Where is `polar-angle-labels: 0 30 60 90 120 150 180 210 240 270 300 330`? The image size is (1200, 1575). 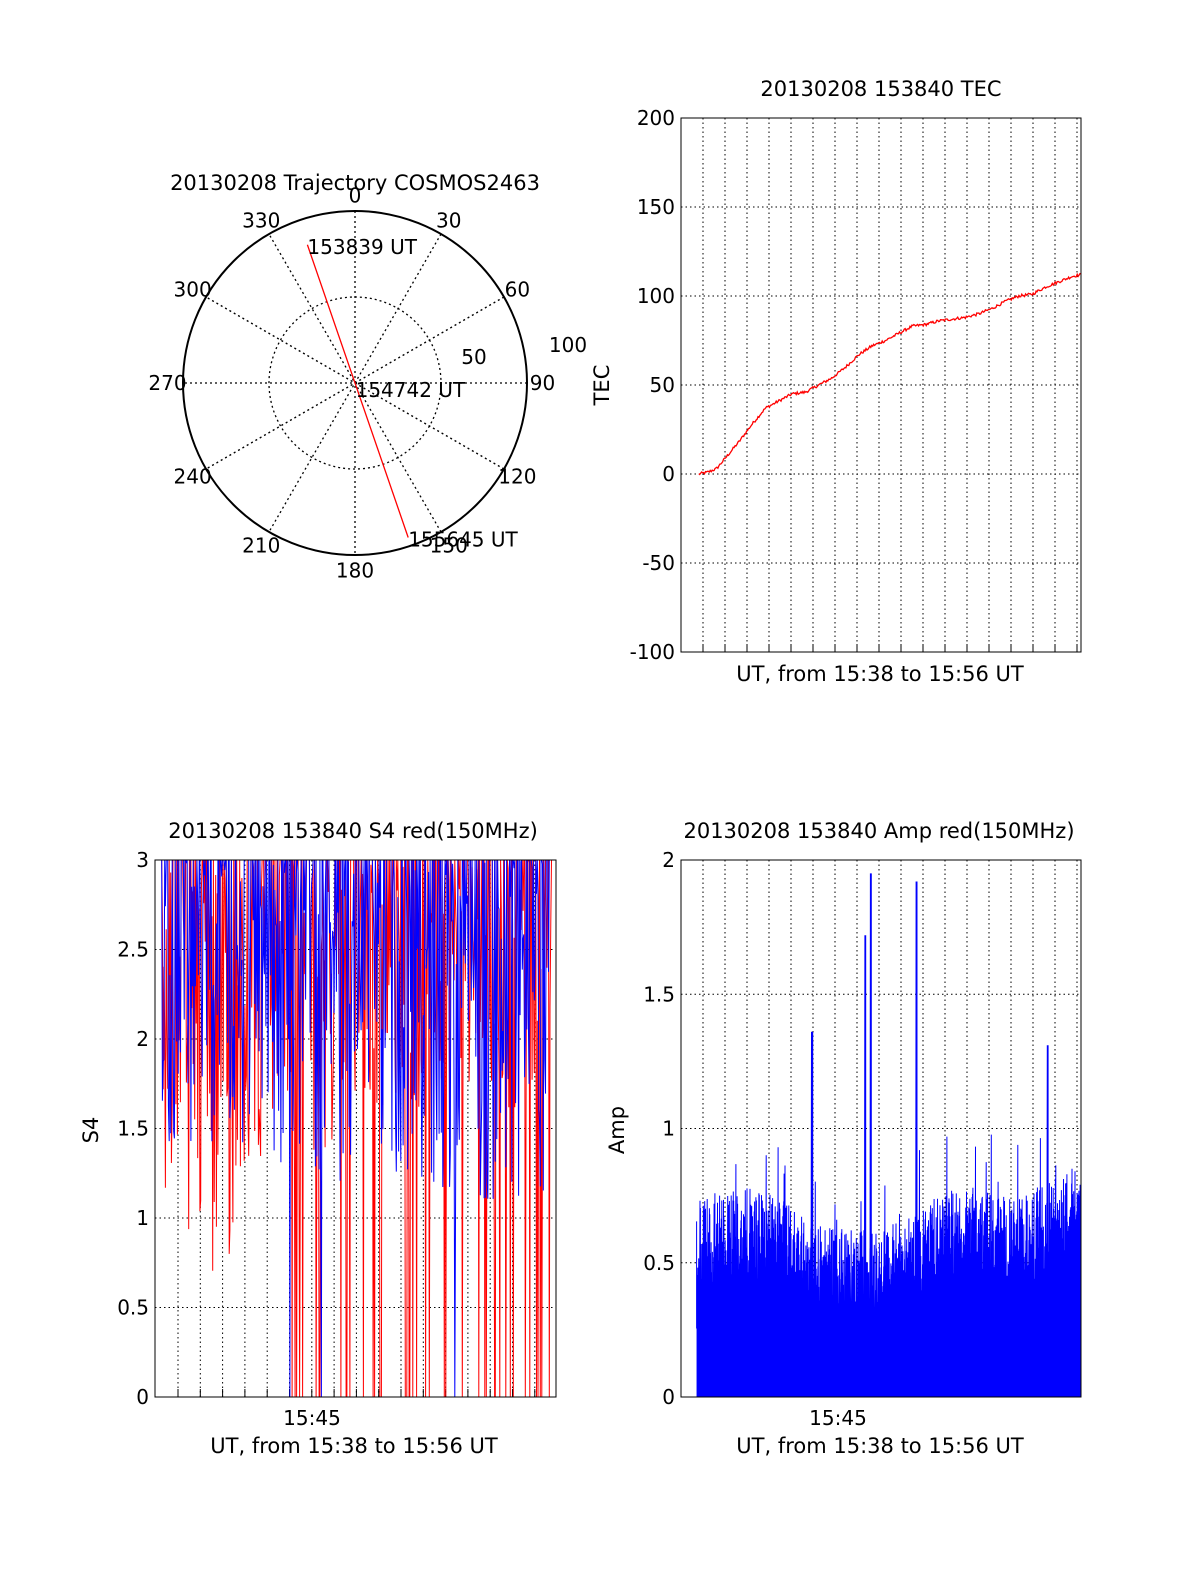 polar-angle-labels: 0 30 60 90 120 150 180 210 240 270 300 330 is located at coordinates (351, 383).